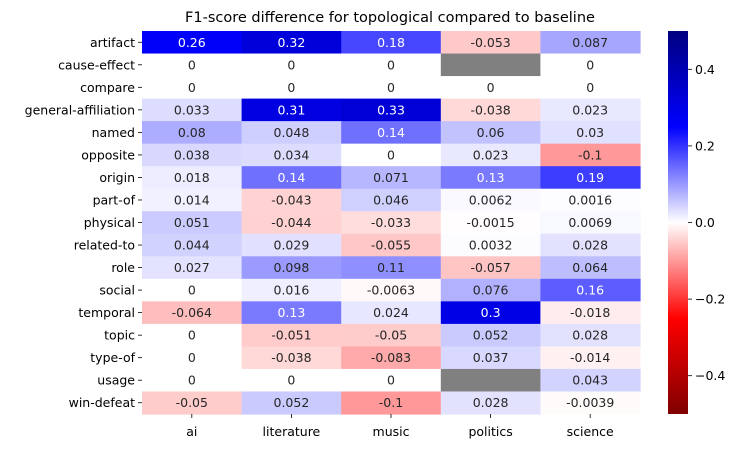  Describe the element at coordinates (109, 222) in the screenshot. I see `y-tick-label: physical` at that location.